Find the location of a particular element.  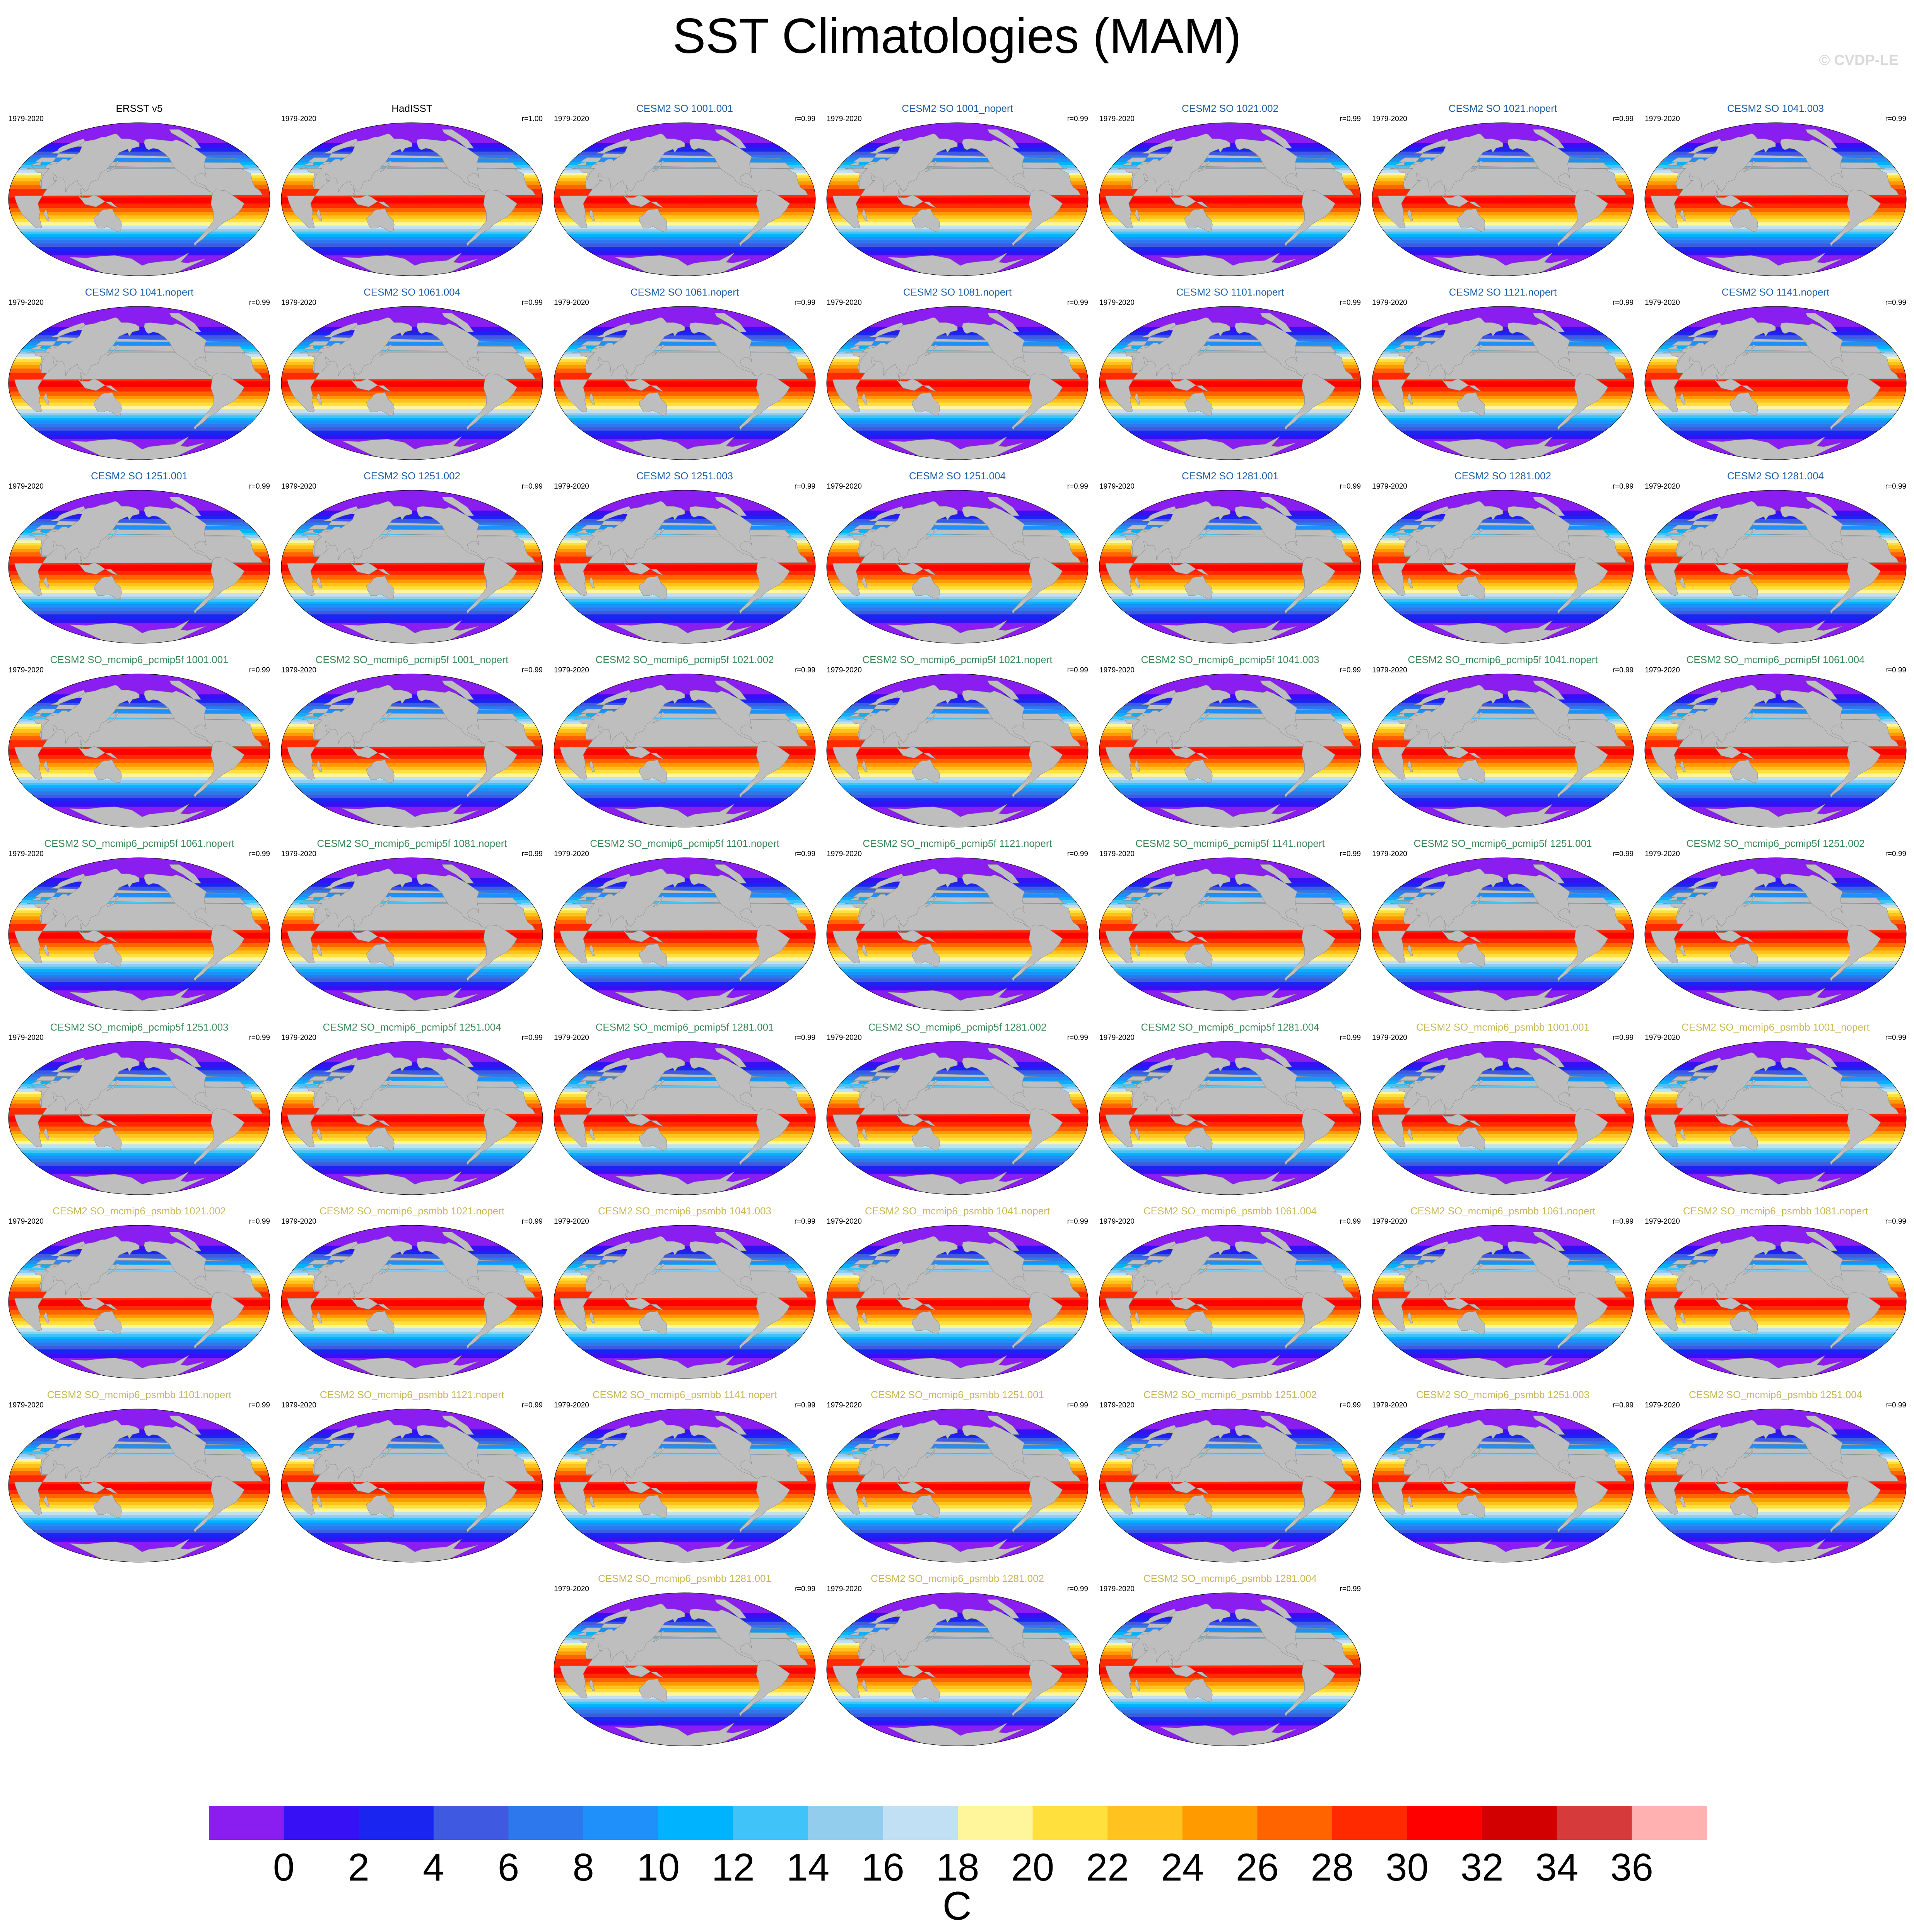

colorbar-tick-label: 32 is located at coordinates (1482, 1867).